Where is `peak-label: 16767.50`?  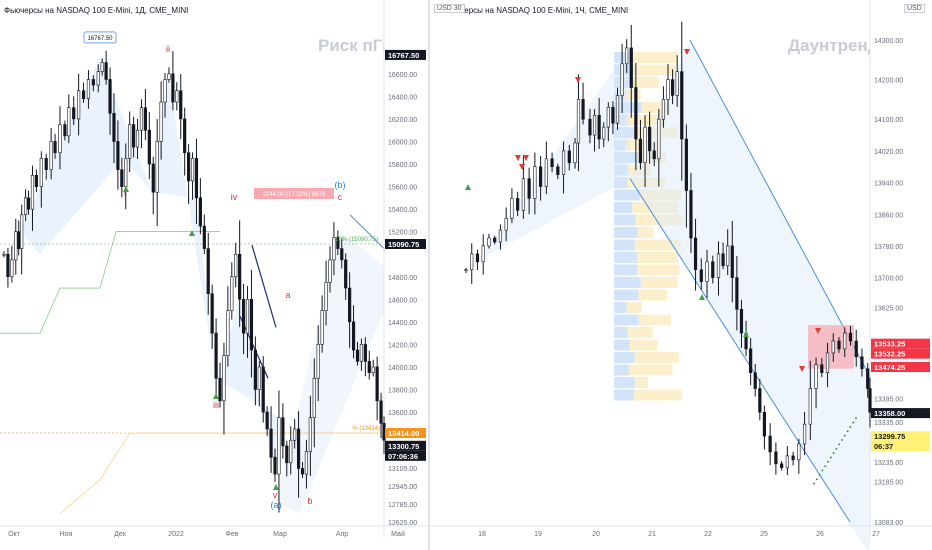 peak-label: 16767.50 is located at coordinates (100, 39).